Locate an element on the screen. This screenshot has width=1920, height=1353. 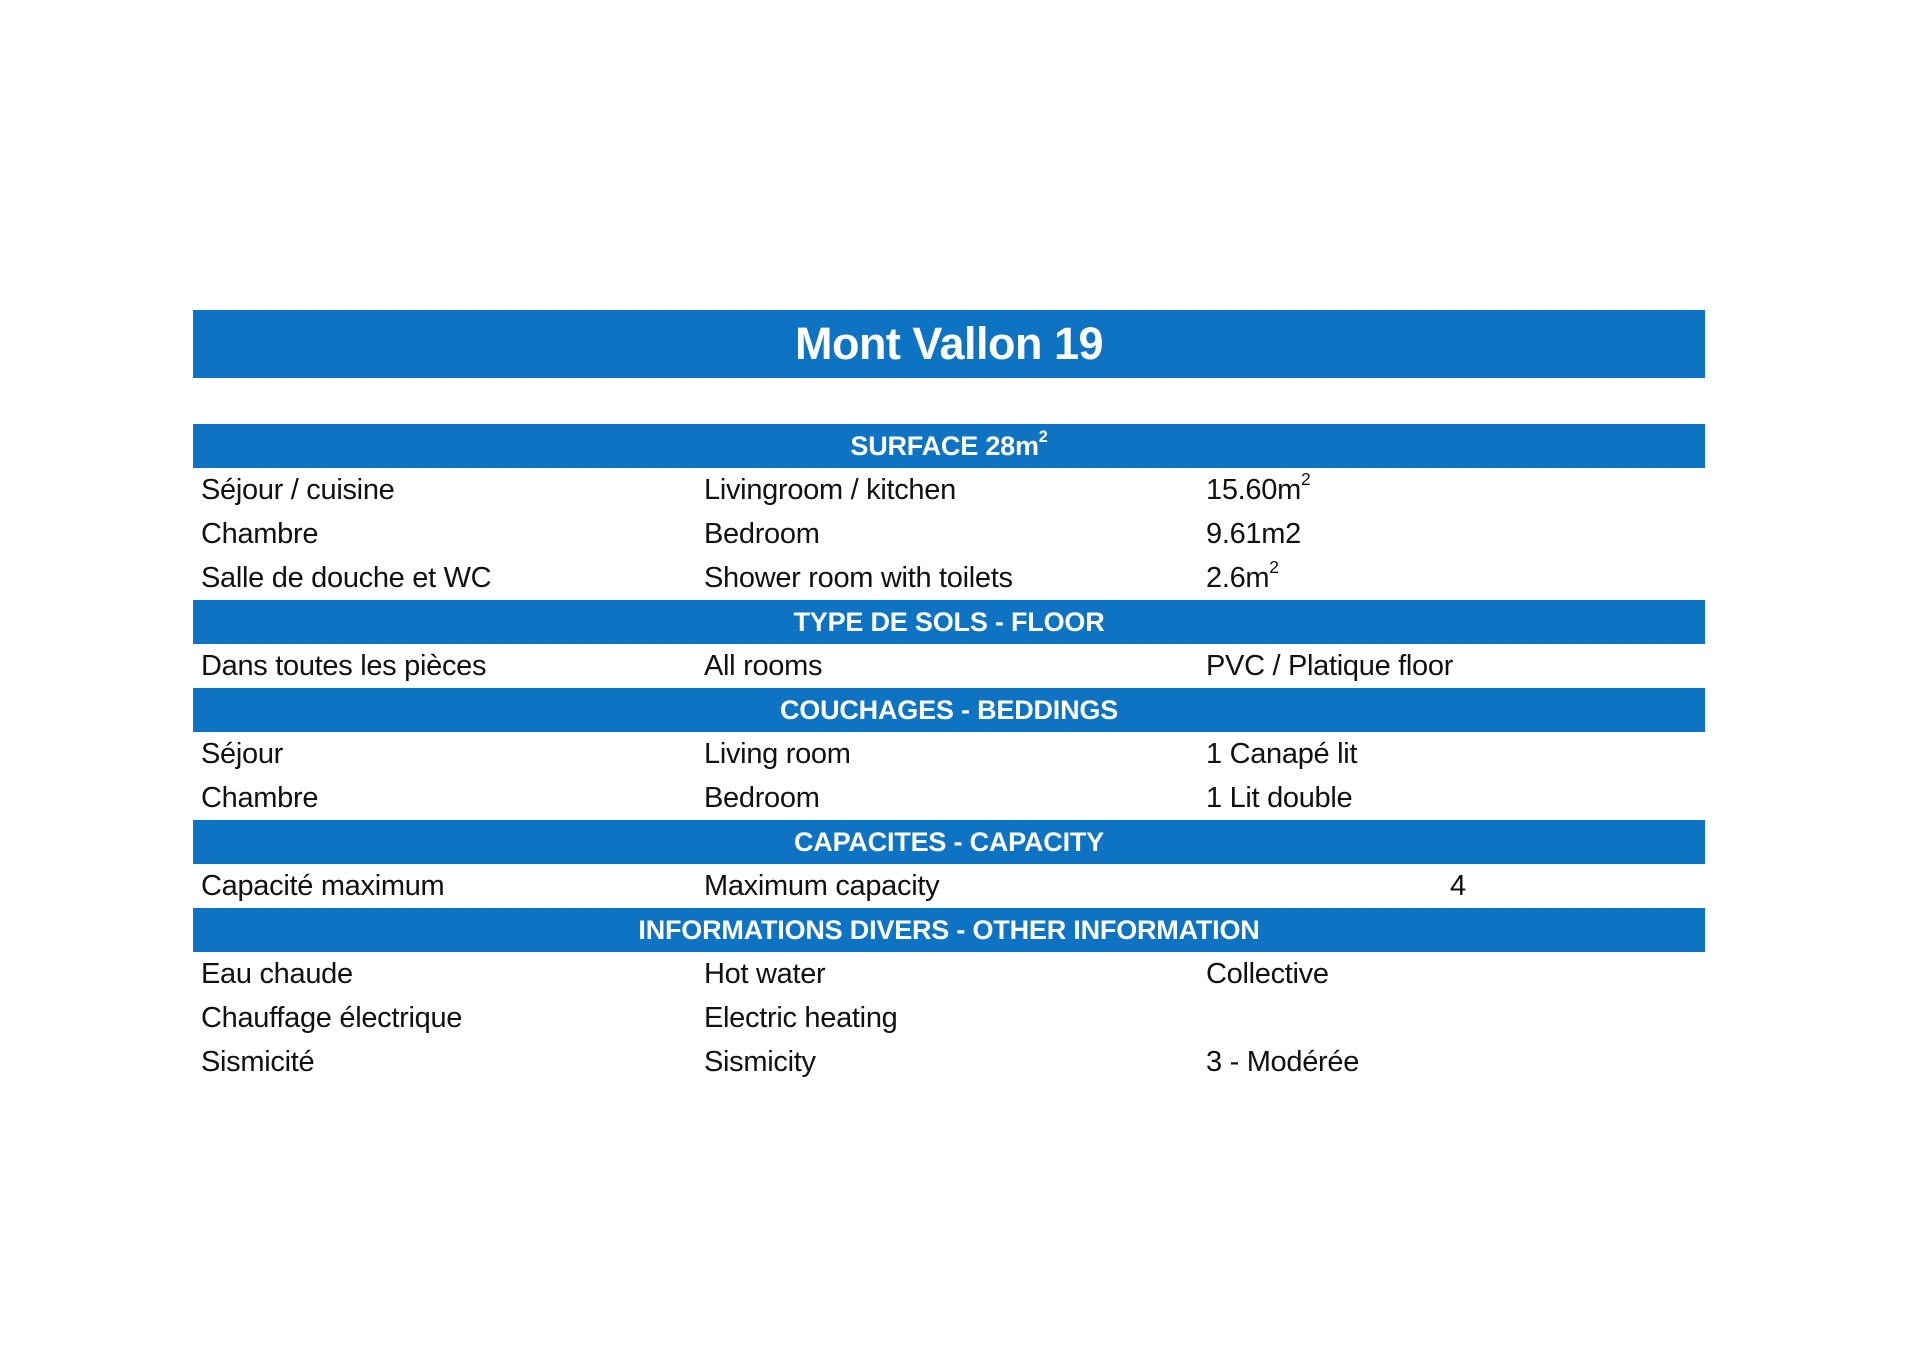
row-value: PVC / Platique floor is located at coordinates (1455, 666).